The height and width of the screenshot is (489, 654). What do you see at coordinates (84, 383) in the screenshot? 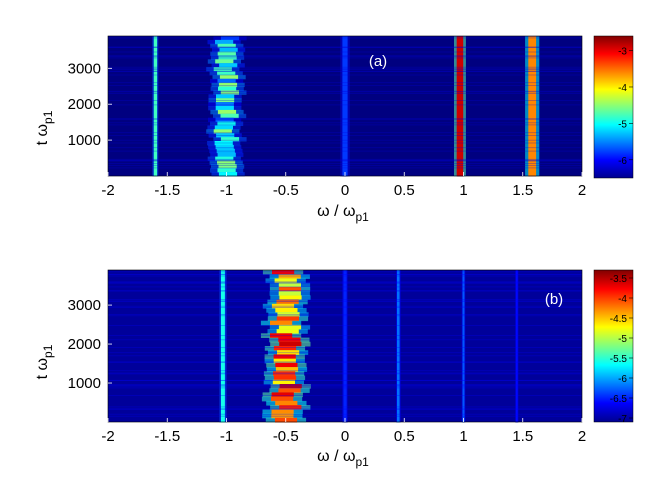
I see `y-tick-label: 1000` at bounding box center [84, 383].